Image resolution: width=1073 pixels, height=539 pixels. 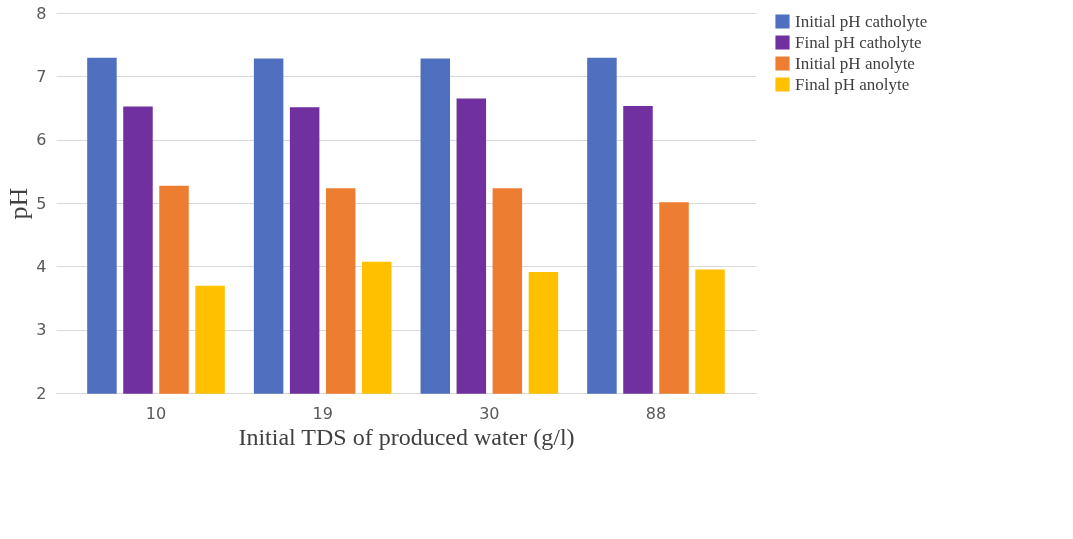 I want to click on y-tick-label: 7, so click(x=41, y=76).